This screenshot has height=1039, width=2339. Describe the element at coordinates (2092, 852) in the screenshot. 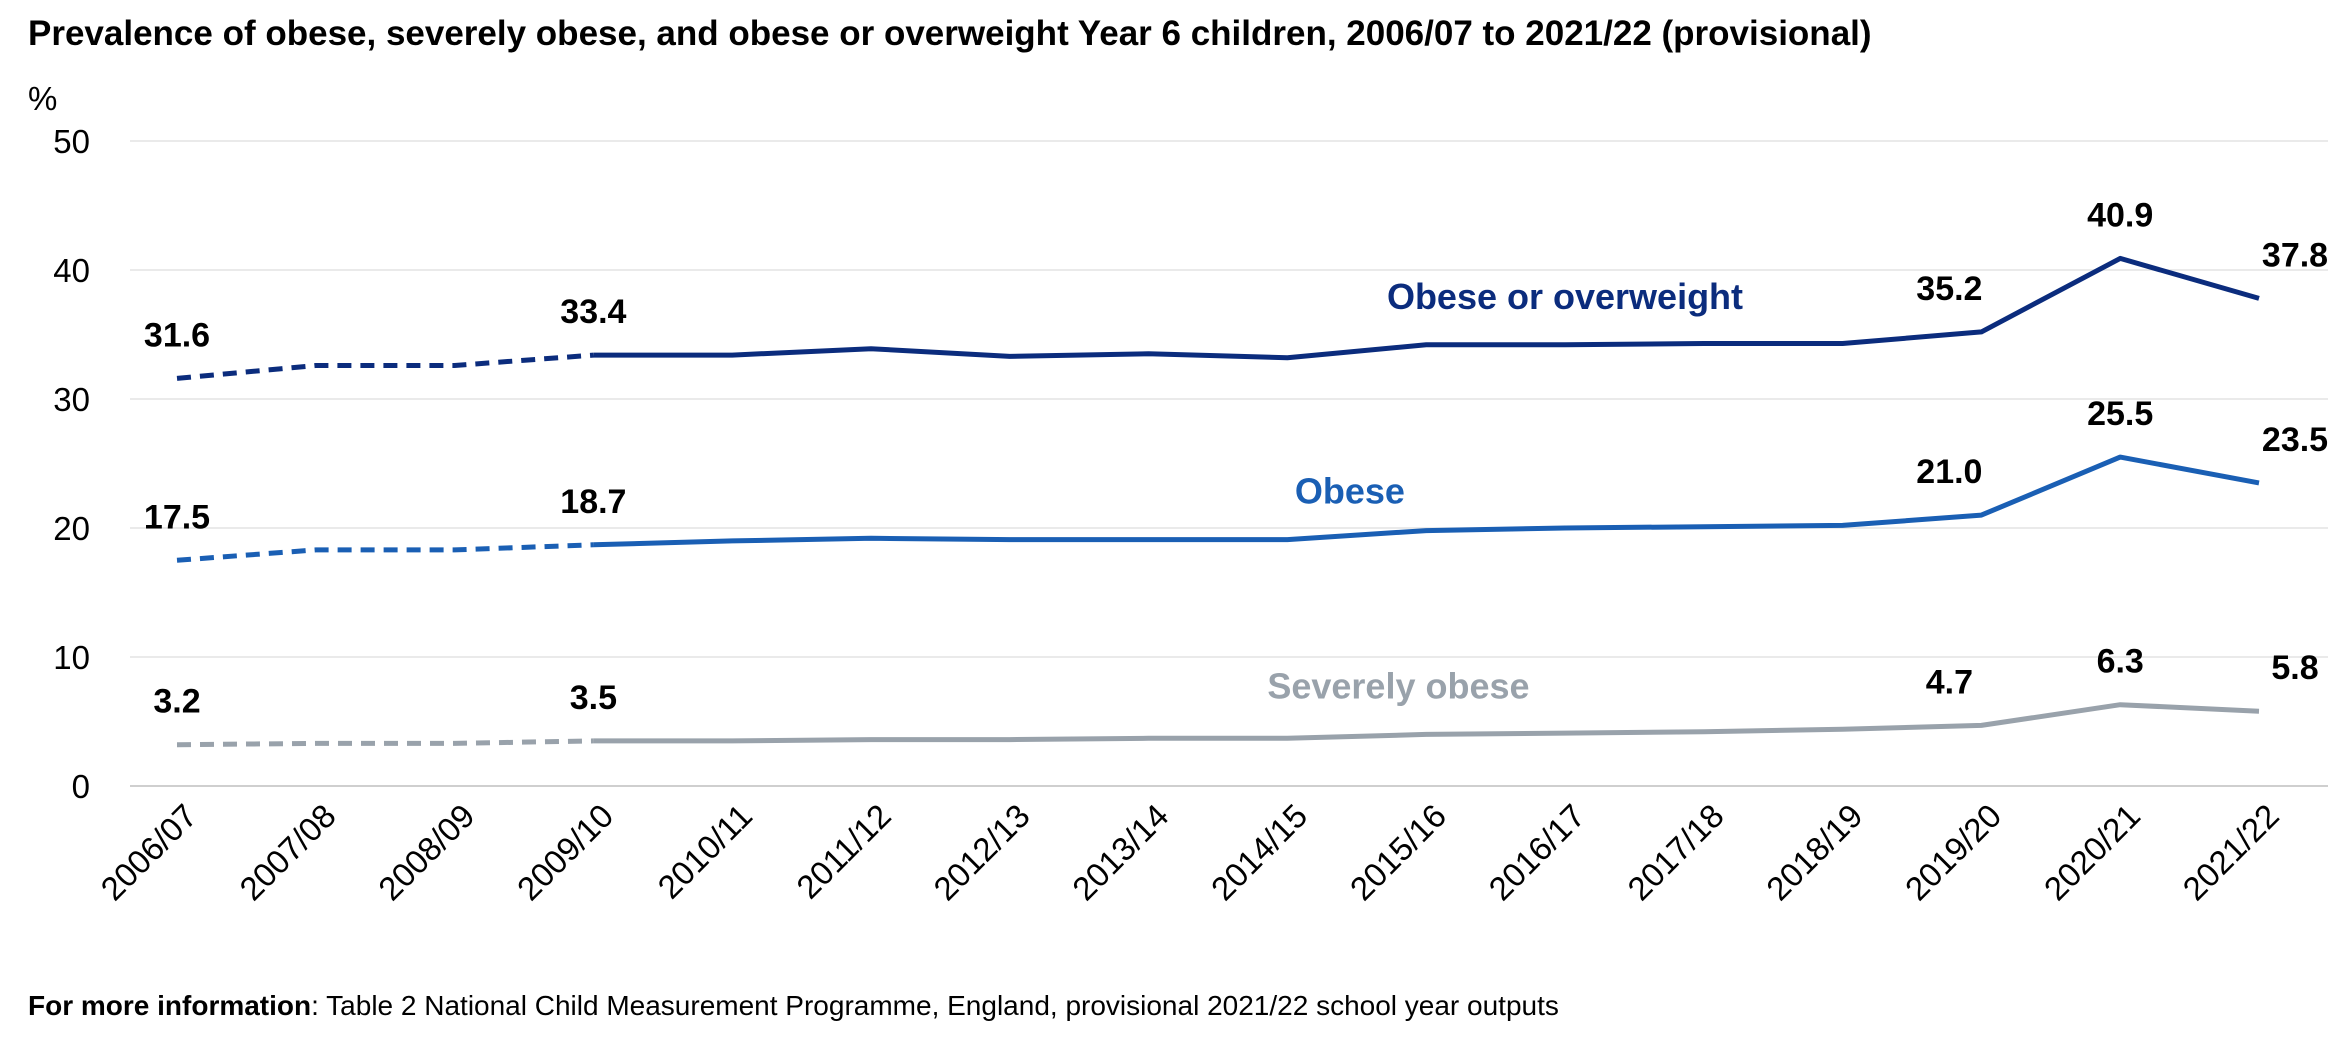

I see `x-tick-label: 2020/21` at that location.